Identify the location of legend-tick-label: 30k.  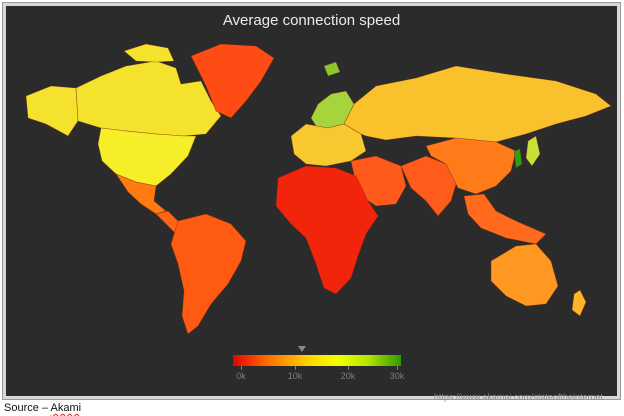
(397, 376).